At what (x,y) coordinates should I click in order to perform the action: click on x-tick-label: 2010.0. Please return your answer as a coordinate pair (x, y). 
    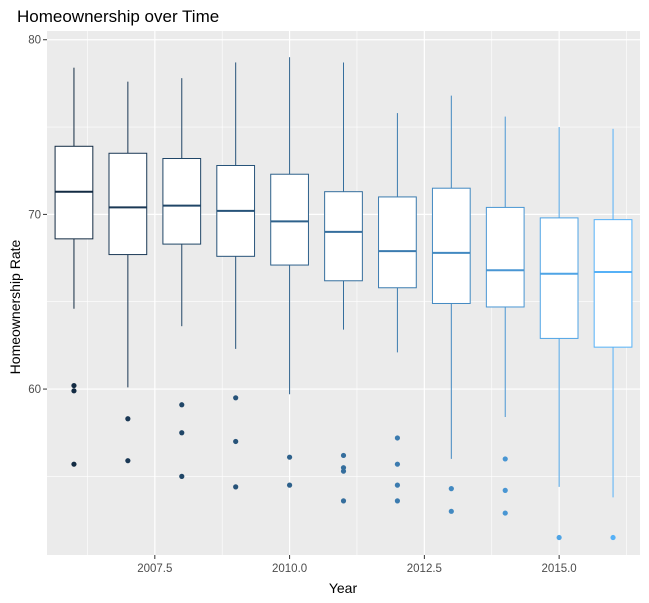
    Looking at the image, I should click on (289, 569).